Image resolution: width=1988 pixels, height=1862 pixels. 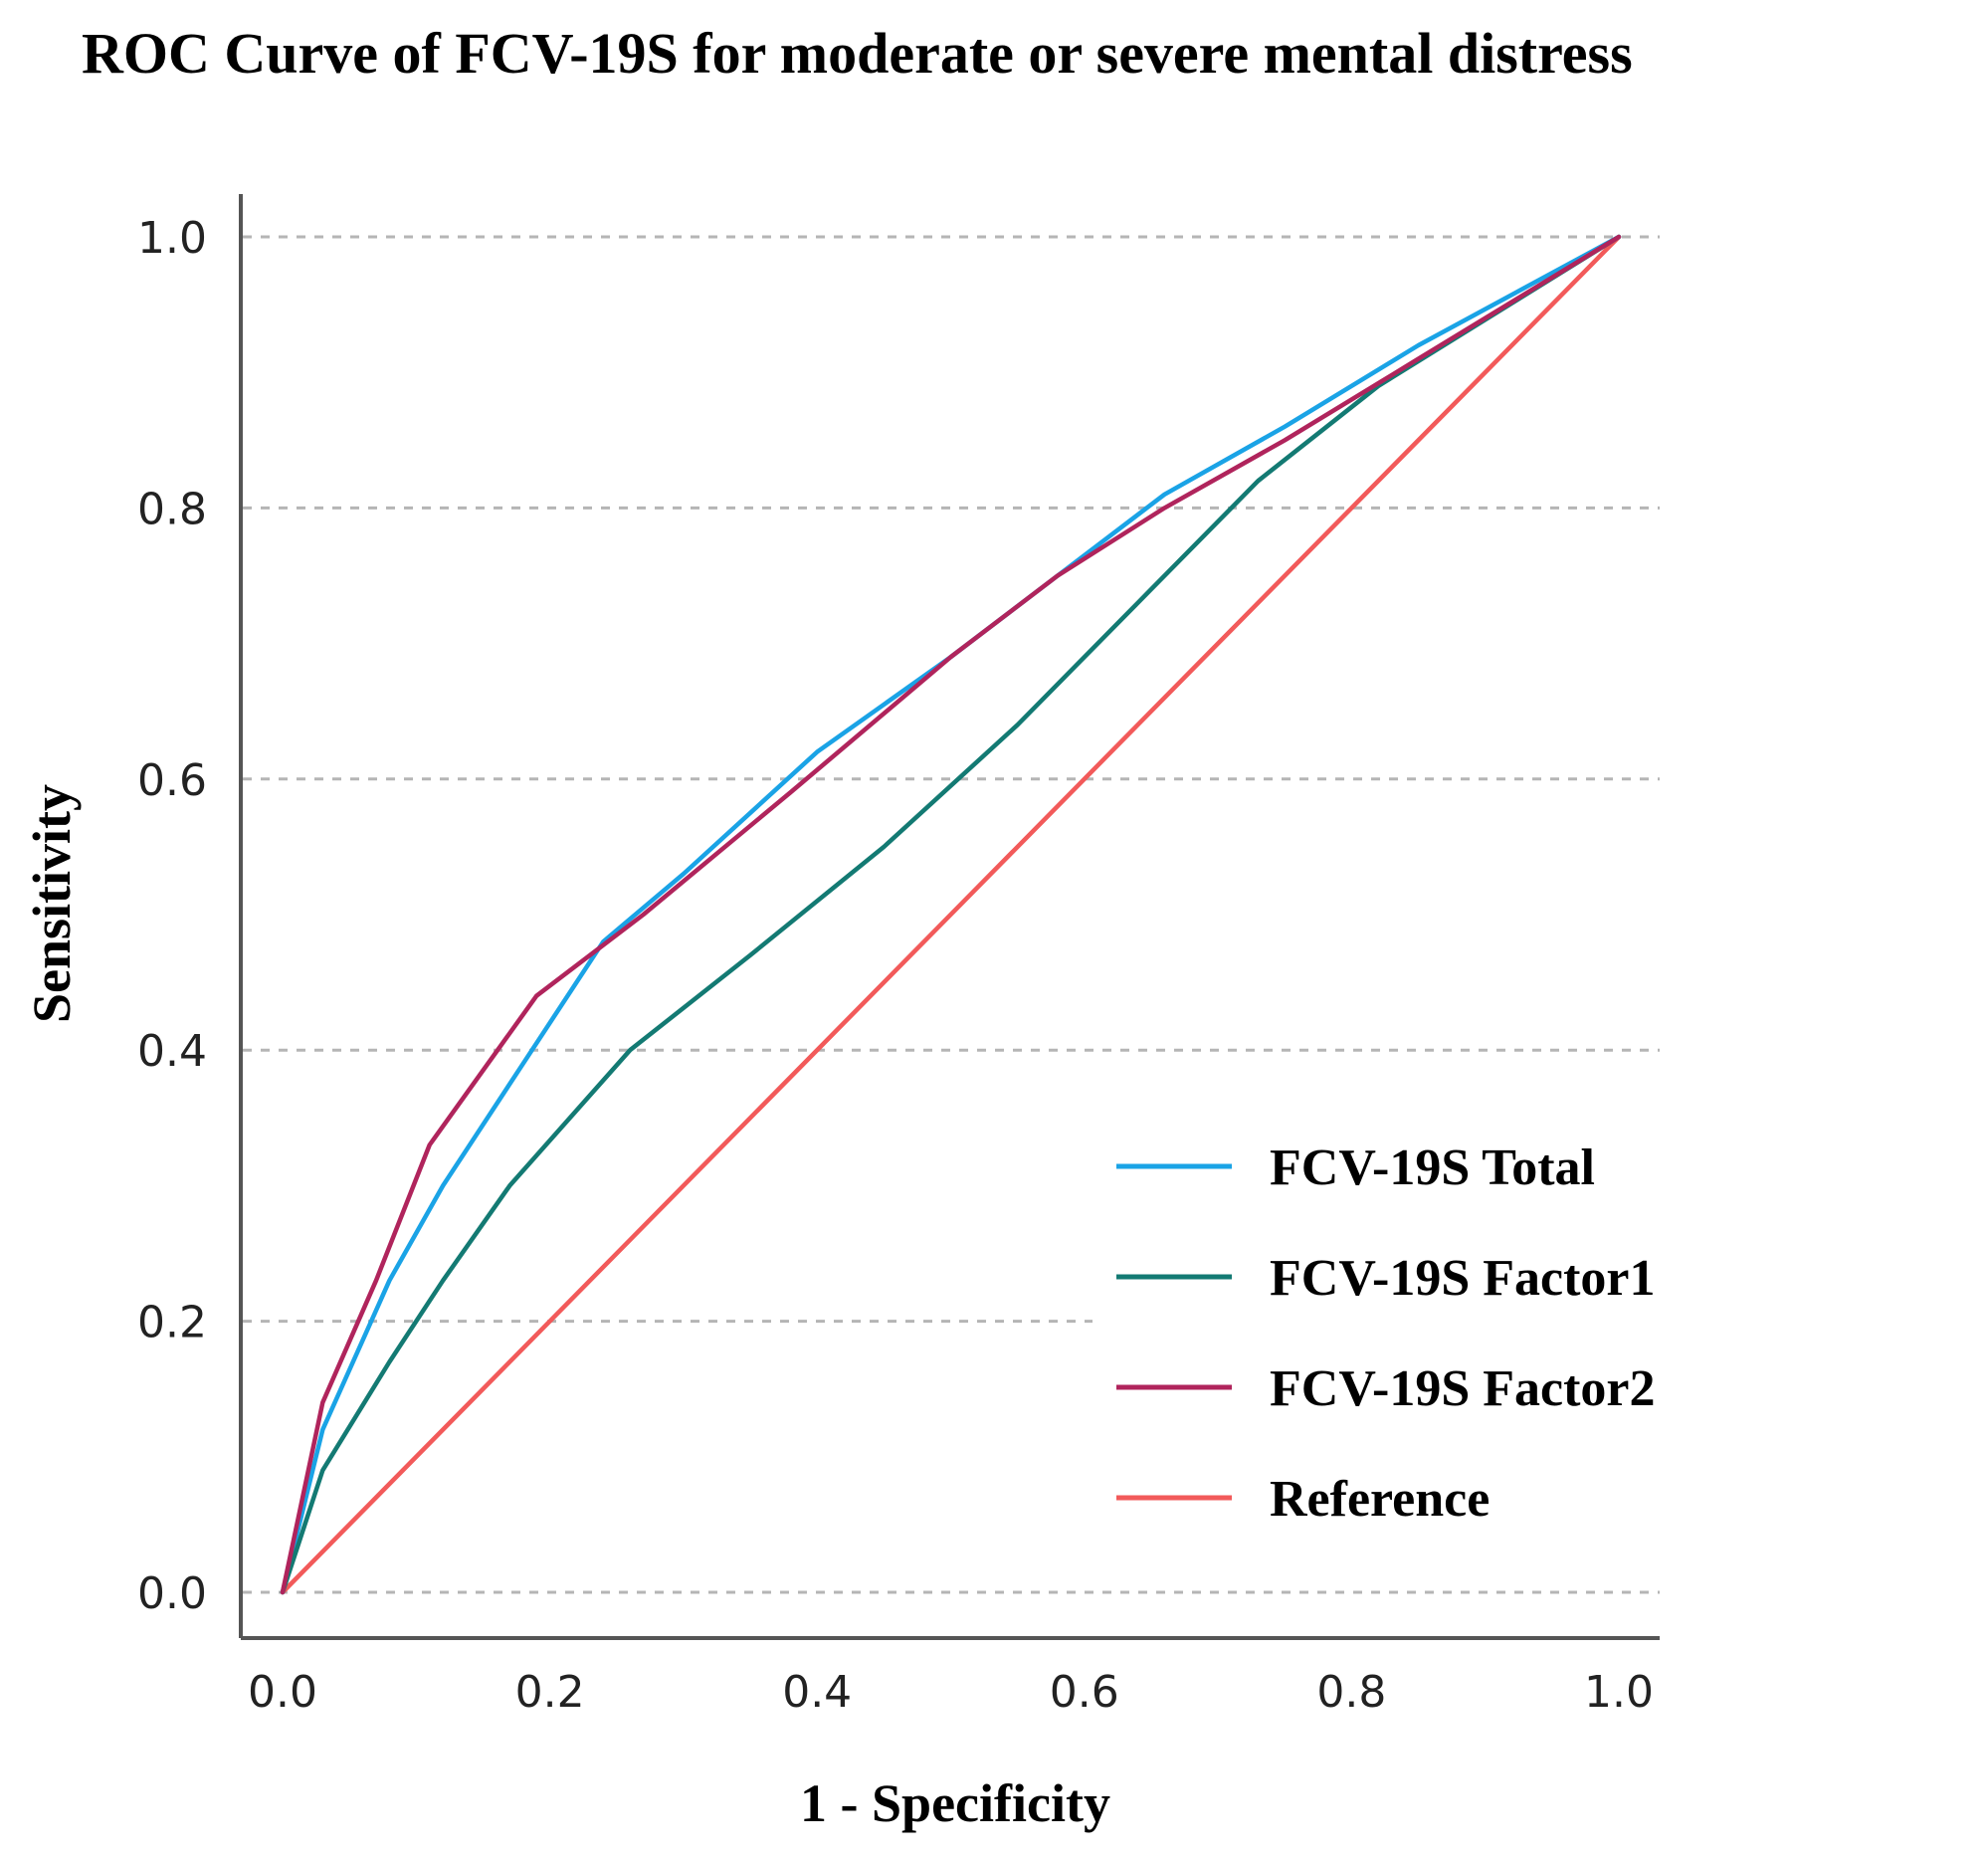 What do you see at coordinates (282, 1692) in the screenshot?
I see `x-tick-label: 0.0` at bounding box center [282, 1692].